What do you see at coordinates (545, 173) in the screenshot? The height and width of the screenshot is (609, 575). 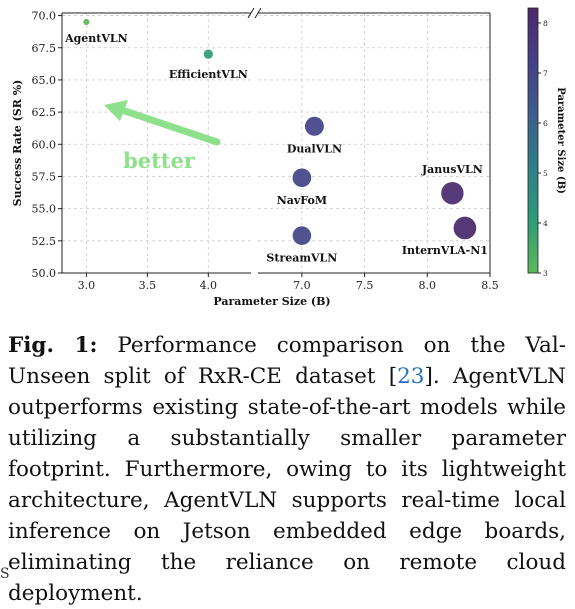 I see `colorbar-tick-label: 5` at bounding box center [545, 173].